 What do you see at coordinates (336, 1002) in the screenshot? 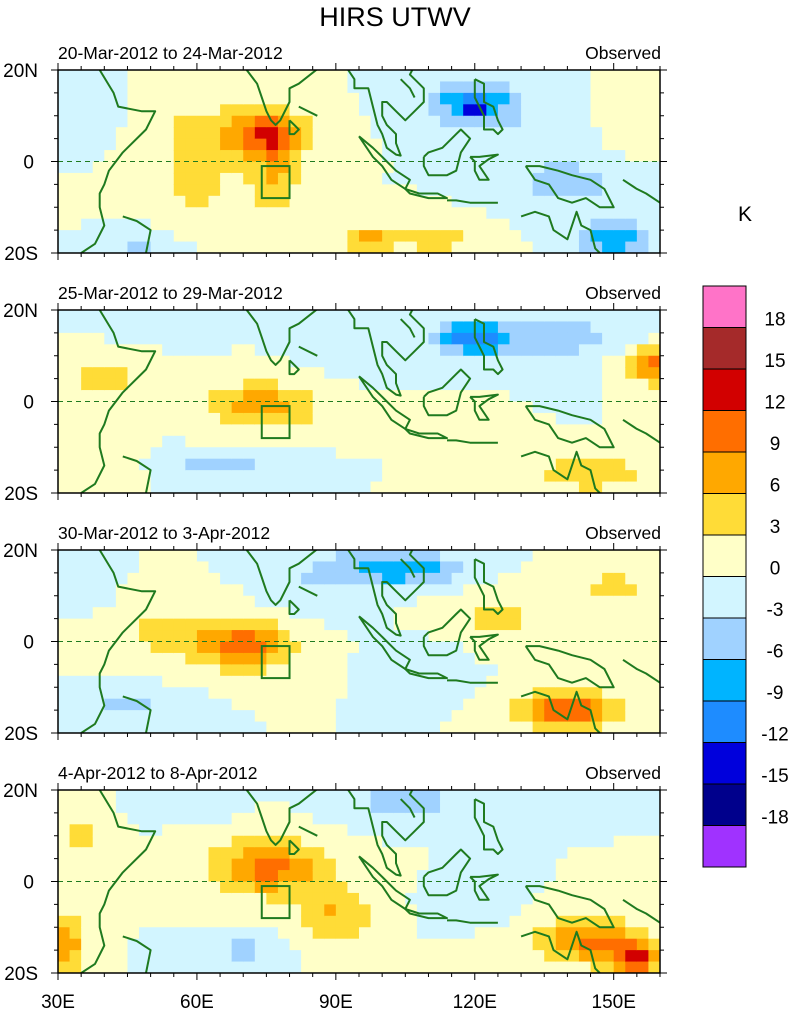
I see `x-tick-label: 90E` at bounding box center [336, 1002].